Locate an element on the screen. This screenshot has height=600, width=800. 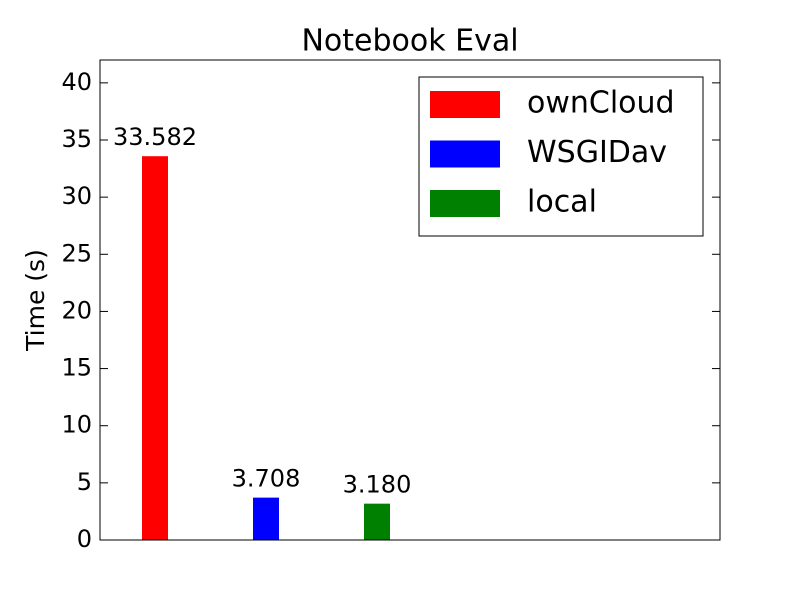
legend-label: ownCloud is located at coordinates (601, 103).